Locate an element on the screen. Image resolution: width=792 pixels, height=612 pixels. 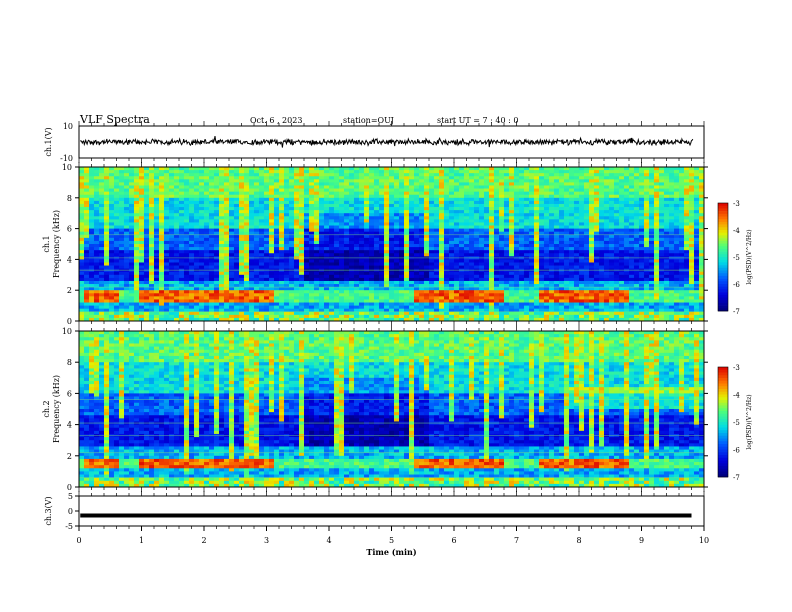
y-axis-label: ch.3(V) is located at coordinates (48, 510).